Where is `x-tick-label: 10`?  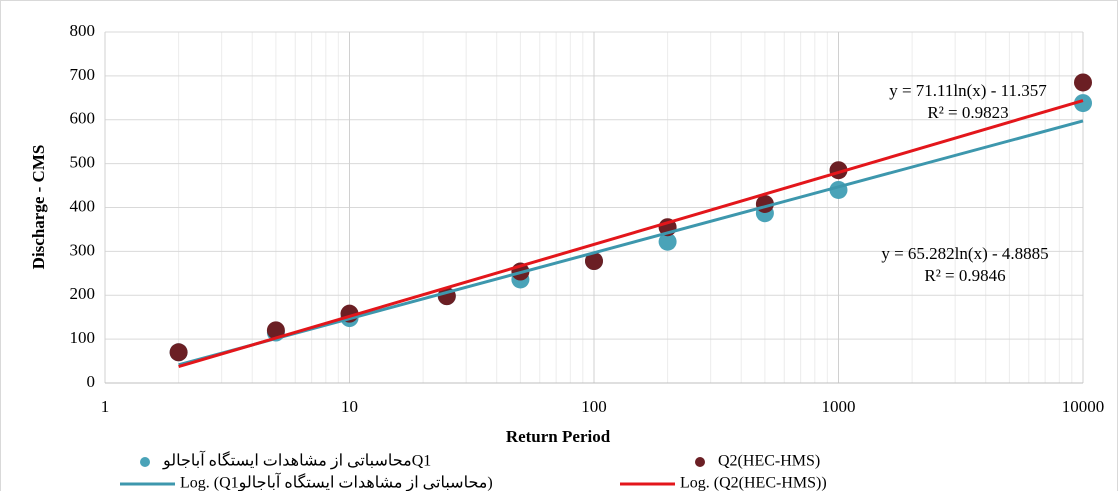
x-tick-label: 10 is located at coordinates (349, 406).